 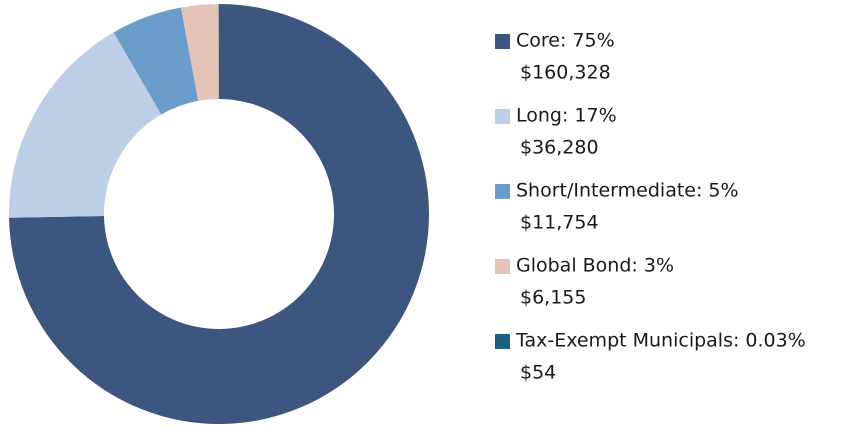 I want to click on legend-label: Global Bond: 3%, so click(x=595, y=266).